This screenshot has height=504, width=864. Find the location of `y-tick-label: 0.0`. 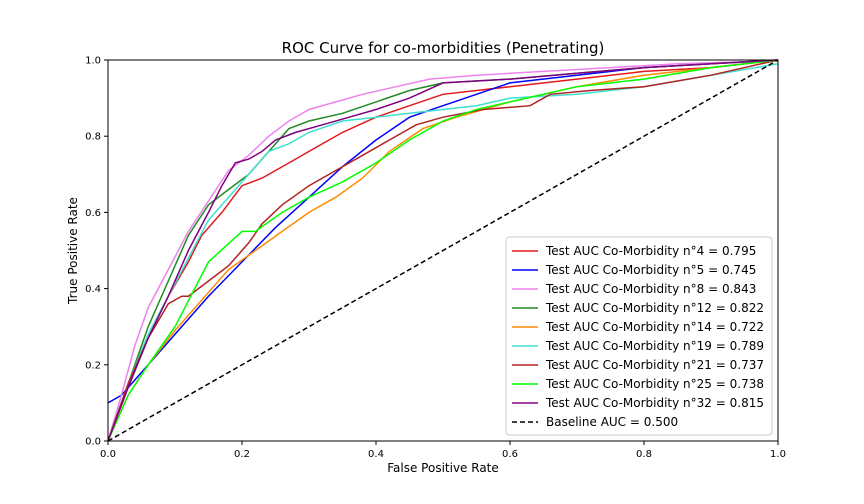

y-tick-label: 0.0 is located at coordinates (93, 442).